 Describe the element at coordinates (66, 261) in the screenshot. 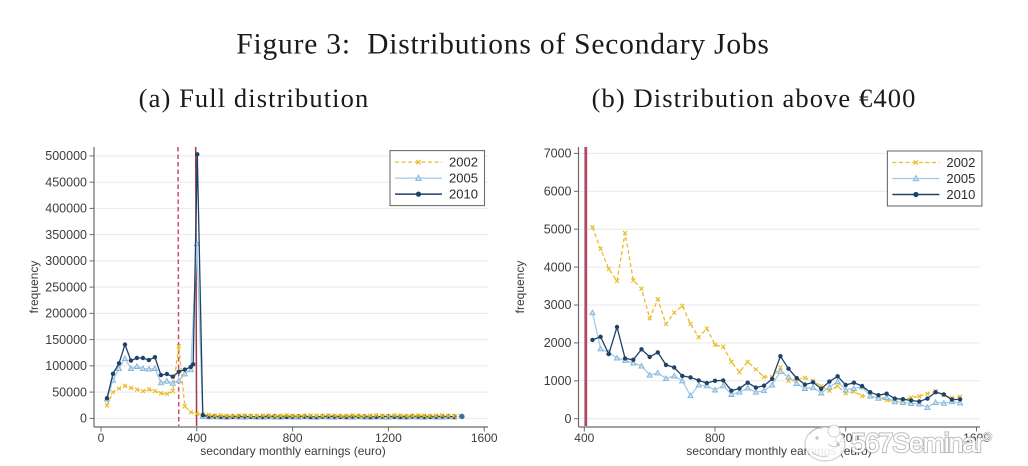

I see `svg-text: 300000` at that location.